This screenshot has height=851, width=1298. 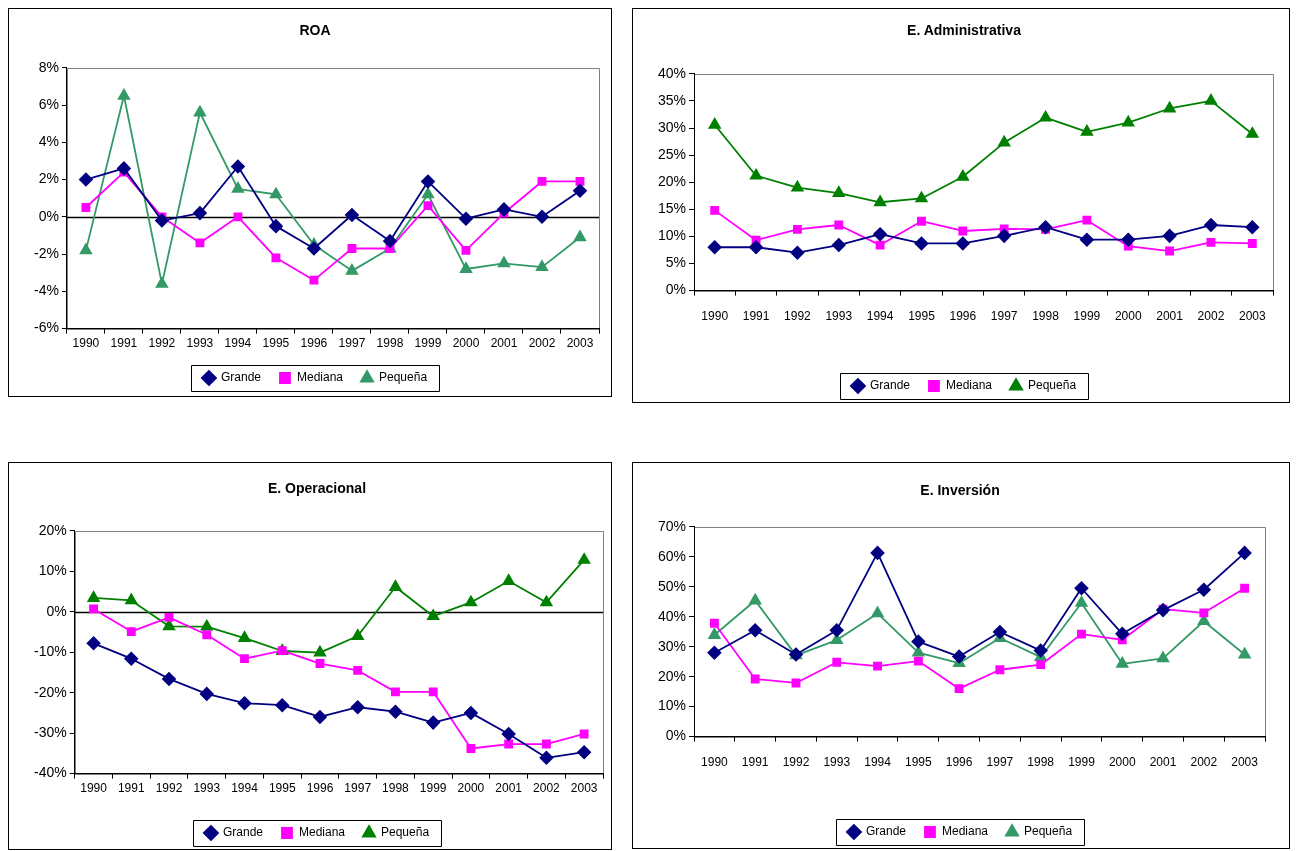 I want to click on y-tick-label: -20%, so click(x=50, y=691).